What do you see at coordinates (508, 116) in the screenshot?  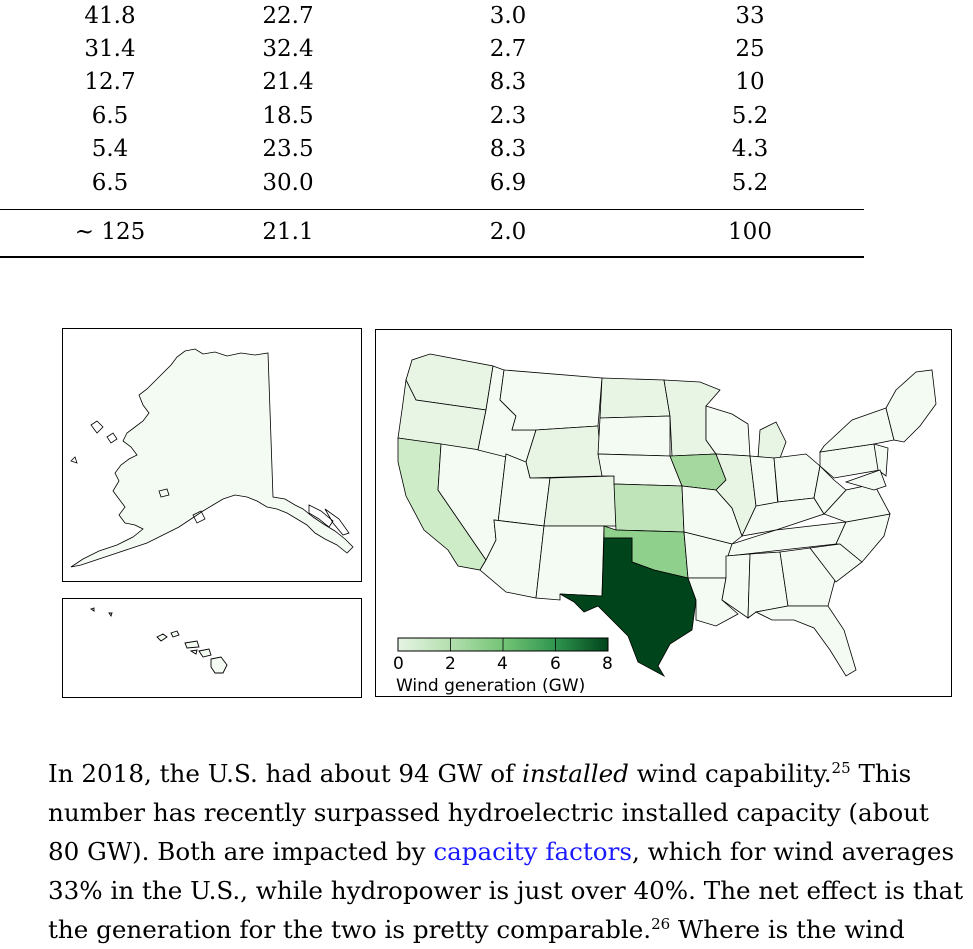 I see `table-cell: 2.3` at bounding box center [508, 116].